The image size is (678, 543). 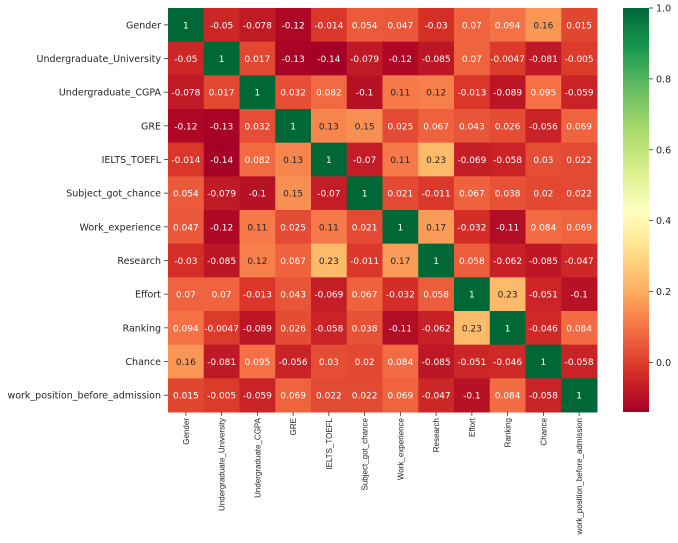 I want to click on cell-value-label: -0.013, so click(x=471, y=94).